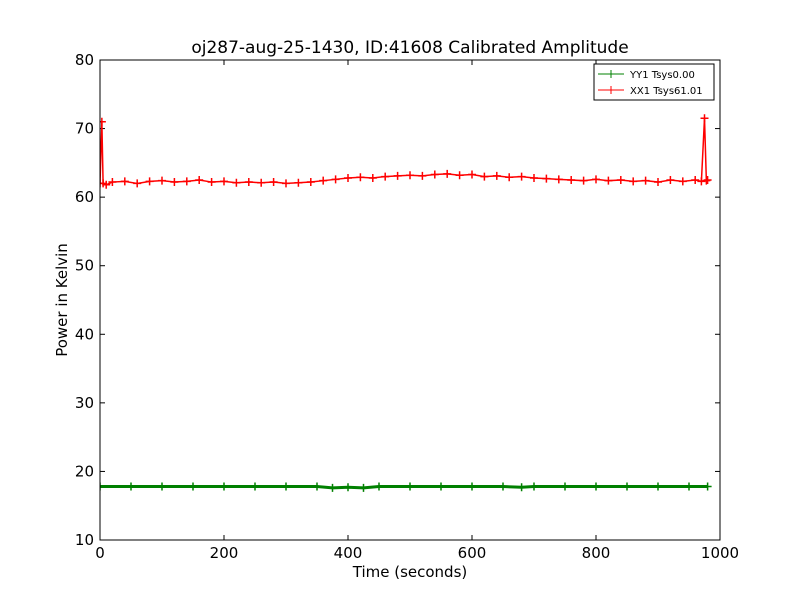 Image resolution: width=800 pixels, height=604 pixels. I want to click on legend-entry: YY1 Tsys0.00, so click(646, 75).